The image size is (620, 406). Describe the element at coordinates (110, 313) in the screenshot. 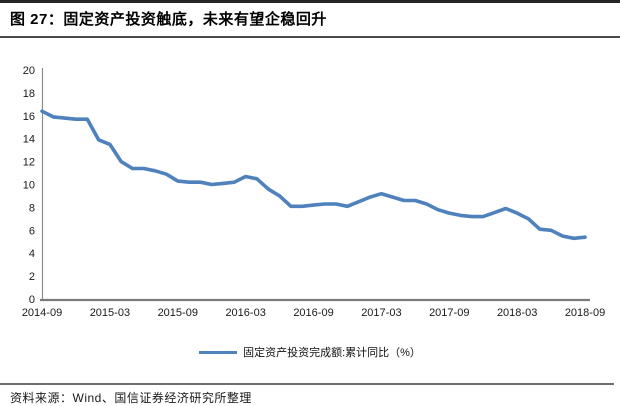

I see `x-axis-tick-label: 2015-03` at that location.